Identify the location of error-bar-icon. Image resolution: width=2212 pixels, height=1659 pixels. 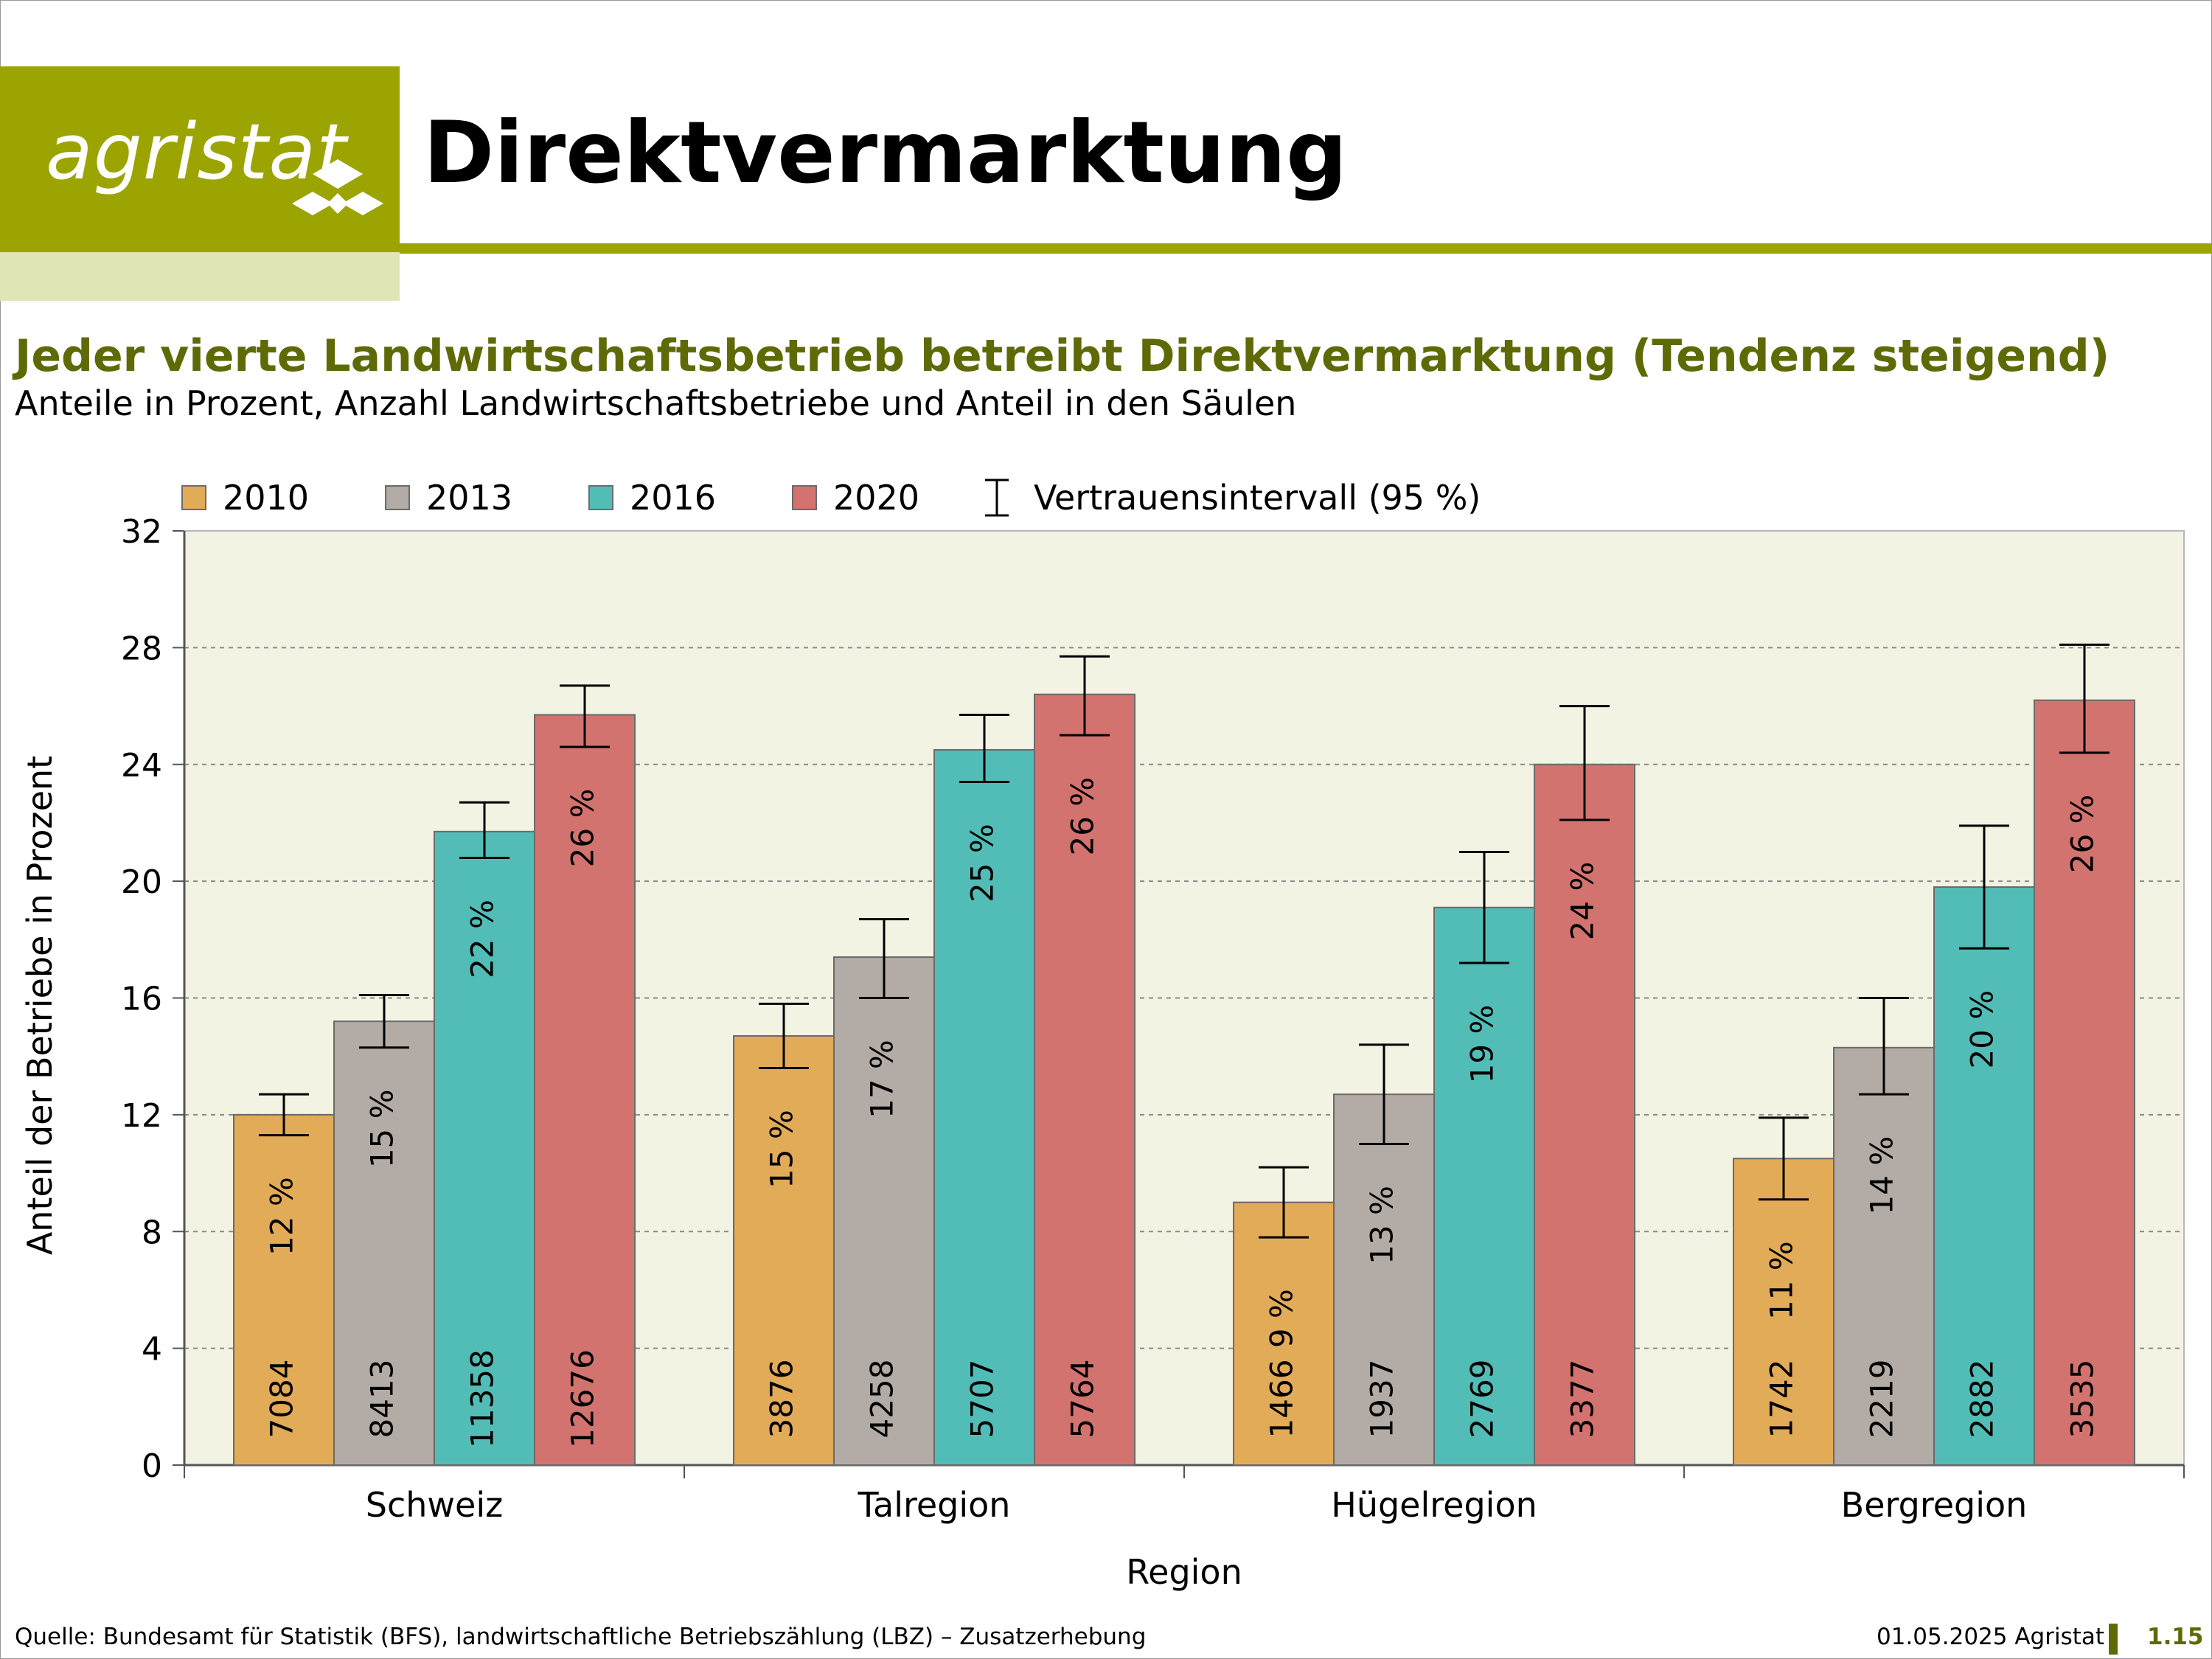
(997, 498).